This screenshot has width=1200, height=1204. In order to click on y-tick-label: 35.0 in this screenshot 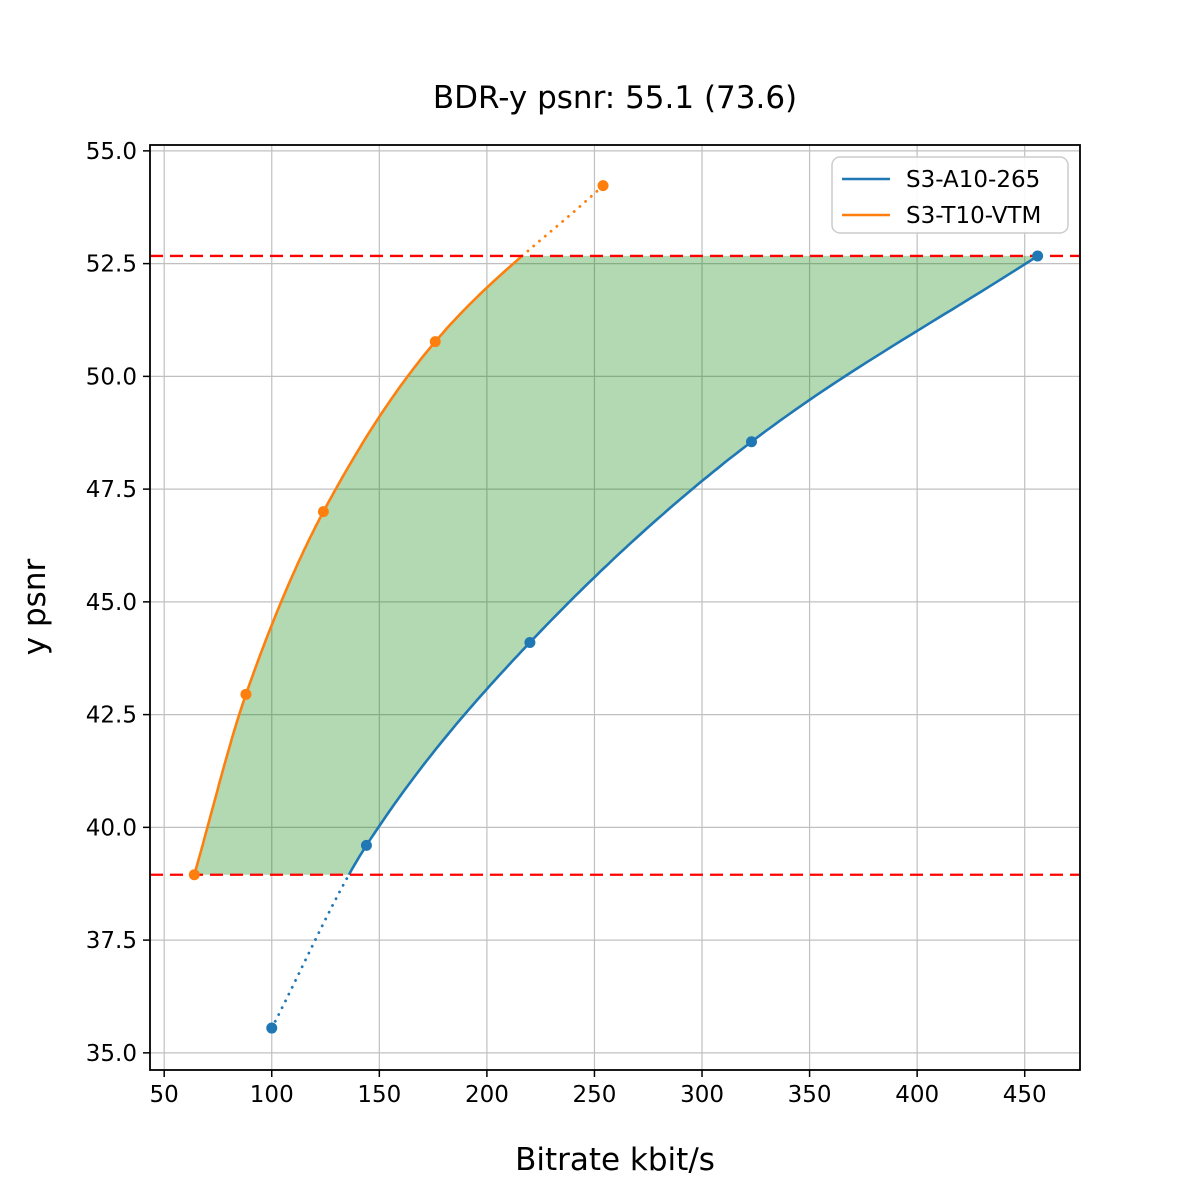, I will do `click(111, 1054)`.